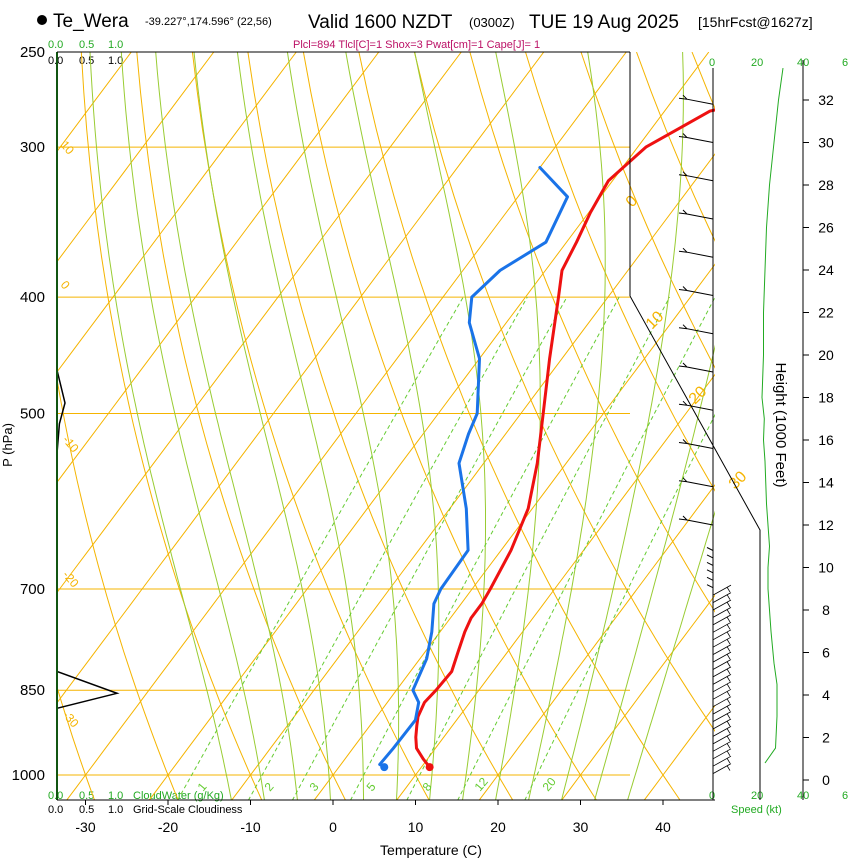  Describe the element at coordinates (55, 796) in the screenshot. I see `cloudwater-scale-bottom-0: 0.0` at that location.